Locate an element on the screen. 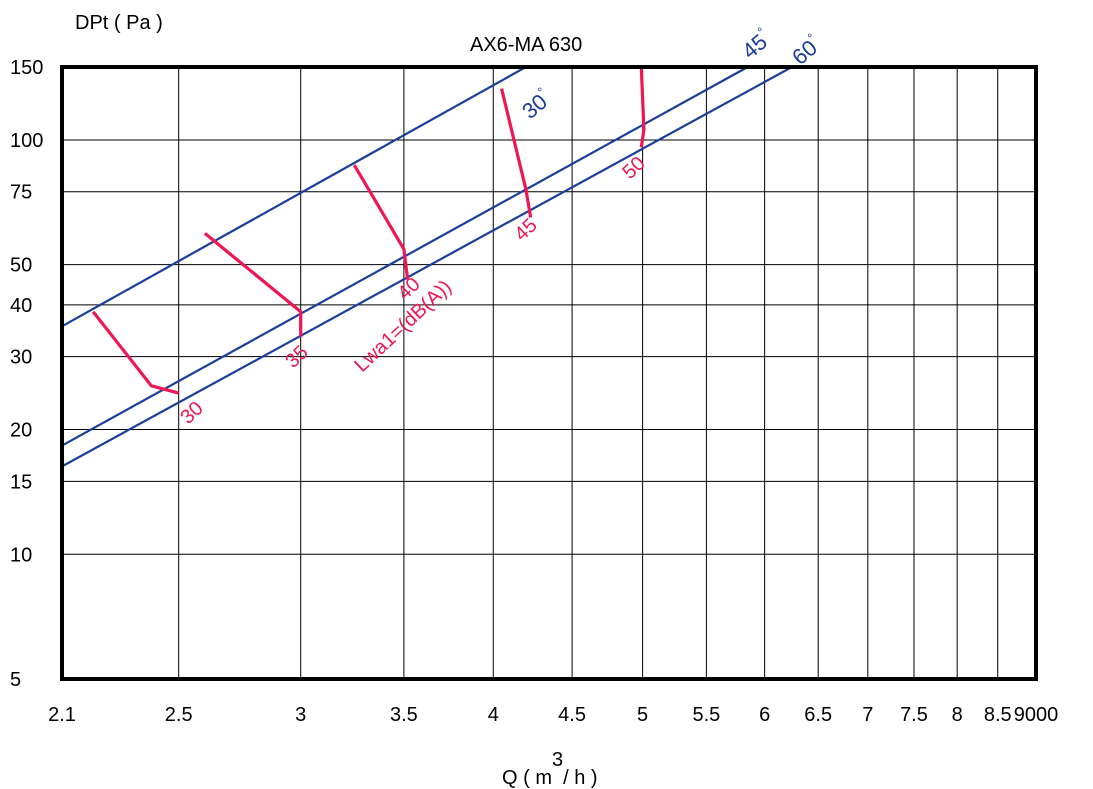 The height and width of the screenshot is (789, 1093). y-tick-label: 20 is located at coordinates (21, 431).